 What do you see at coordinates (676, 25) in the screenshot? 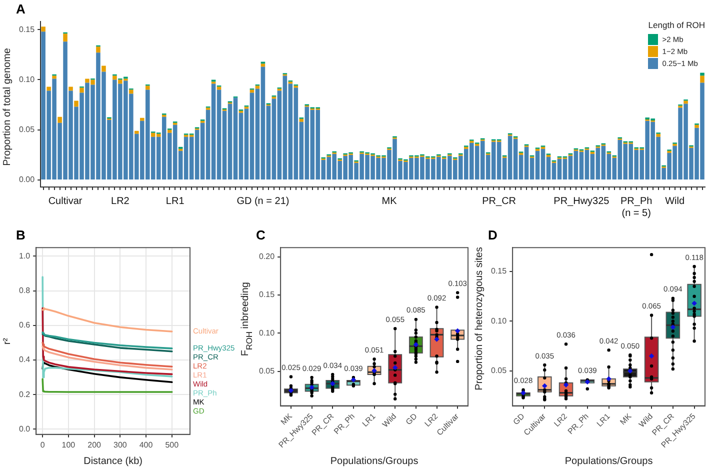
I see `legend-title: Length of ROH` at bounding box center [676, 25].